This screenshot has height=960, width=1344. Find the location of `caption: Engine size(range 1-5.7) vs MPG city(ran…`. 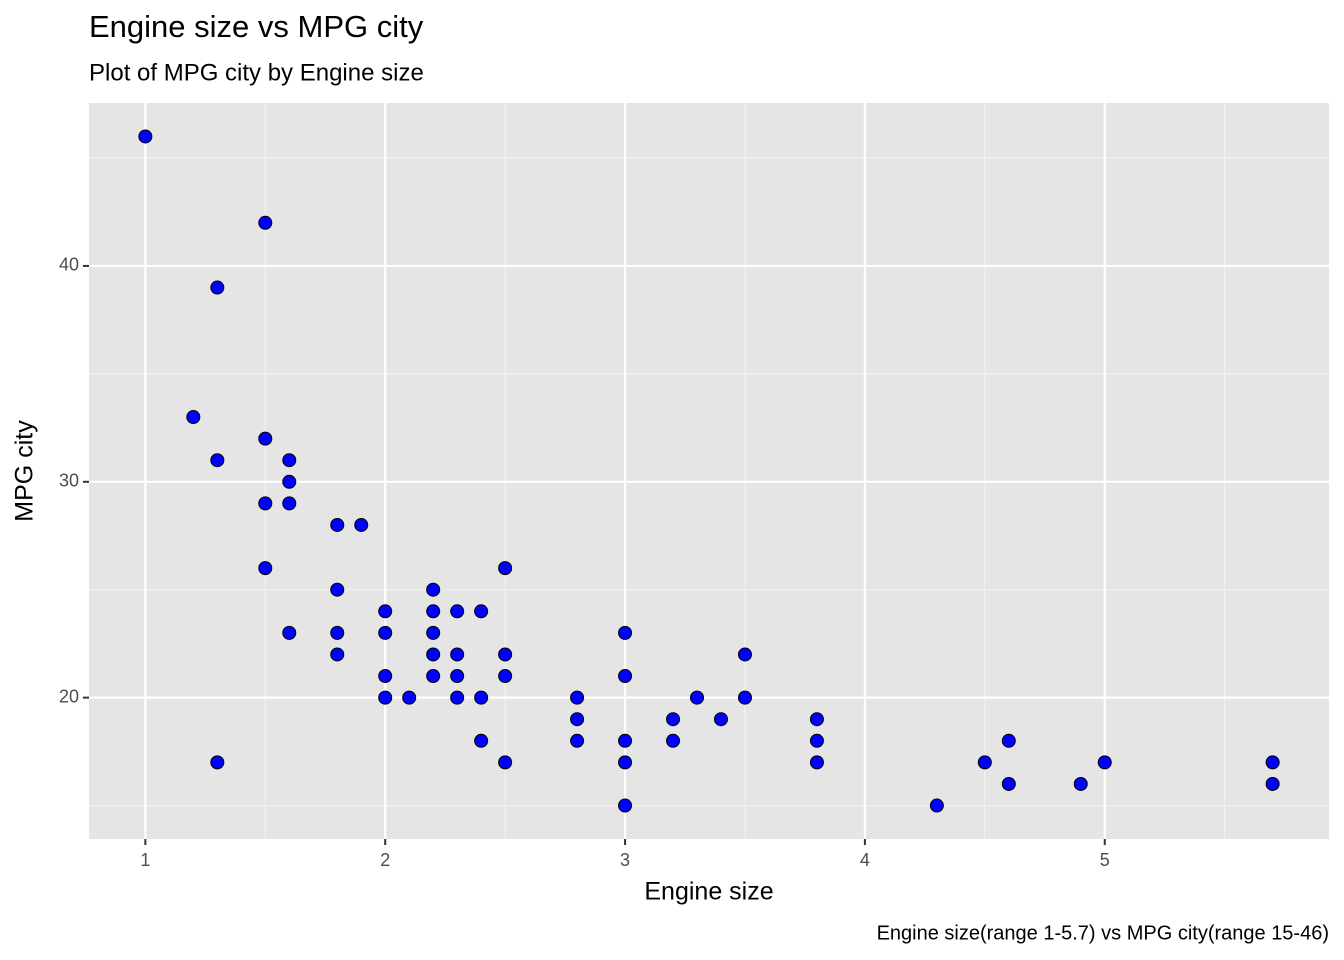

caption: Engine size(range 1-5.7) vs MPG city(ran… is located at coordinates (1103, 933).